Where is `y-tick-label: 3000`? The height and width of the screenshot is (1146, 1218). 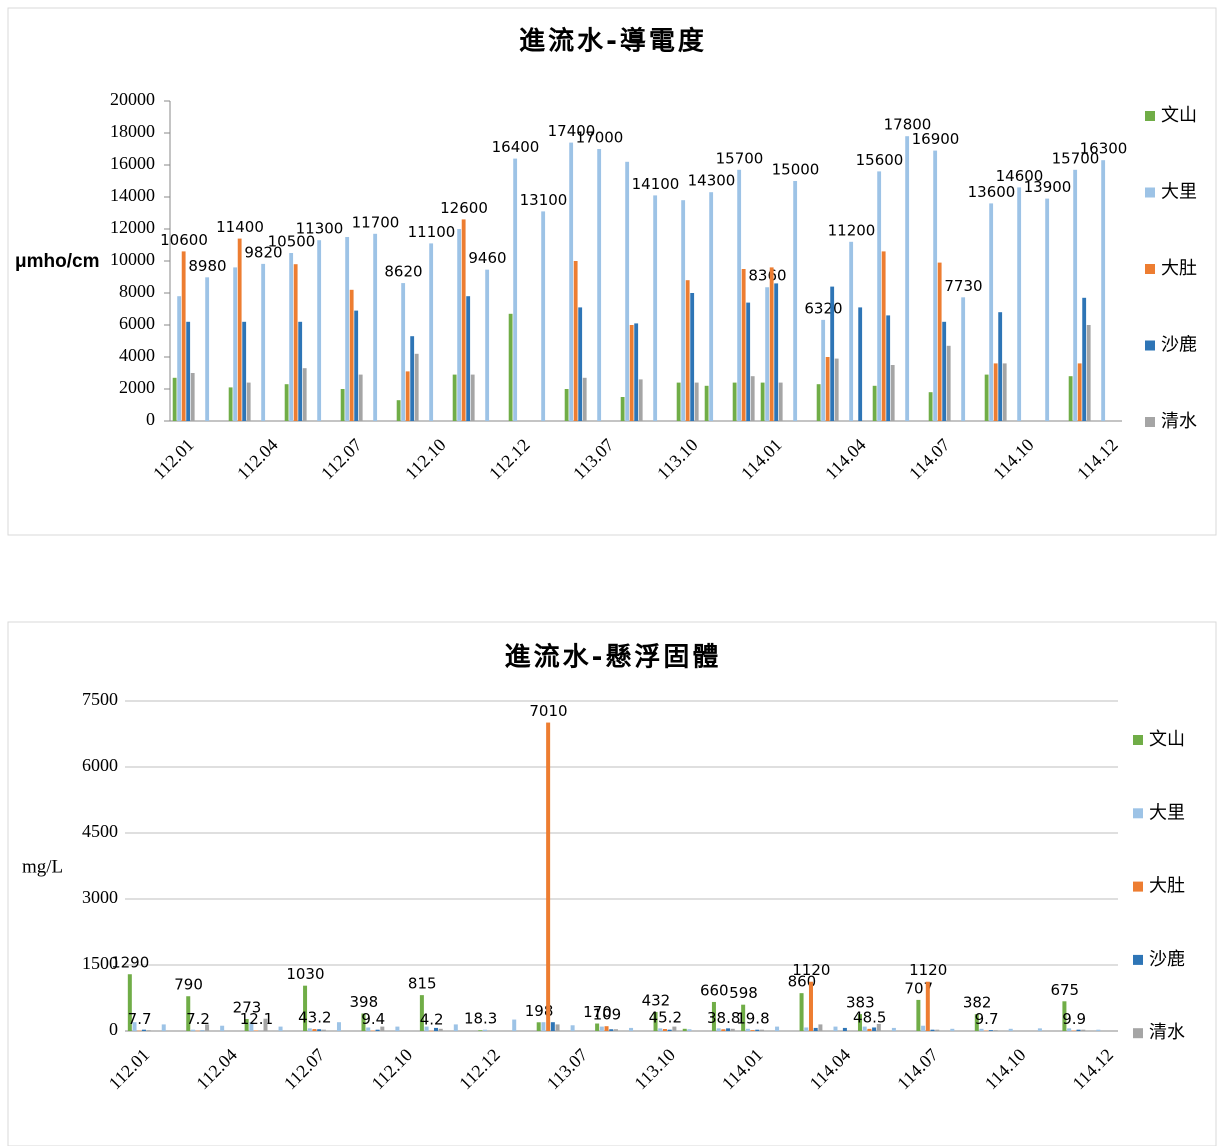 y-tick-label: 3000 is located at coordinates (100, 897).